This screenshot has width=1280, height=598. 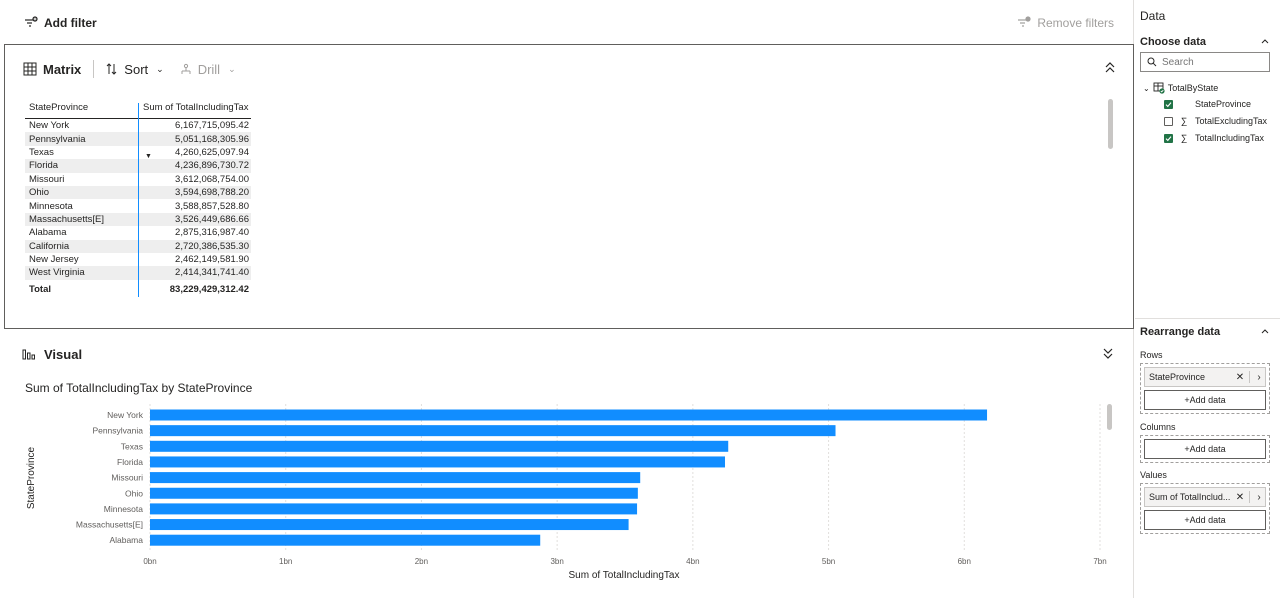 What do you see at coordinates (1075, 23) in the screenshot?
I see `remove-filters-label: Remove filters` at bounding box center [1075, 23].